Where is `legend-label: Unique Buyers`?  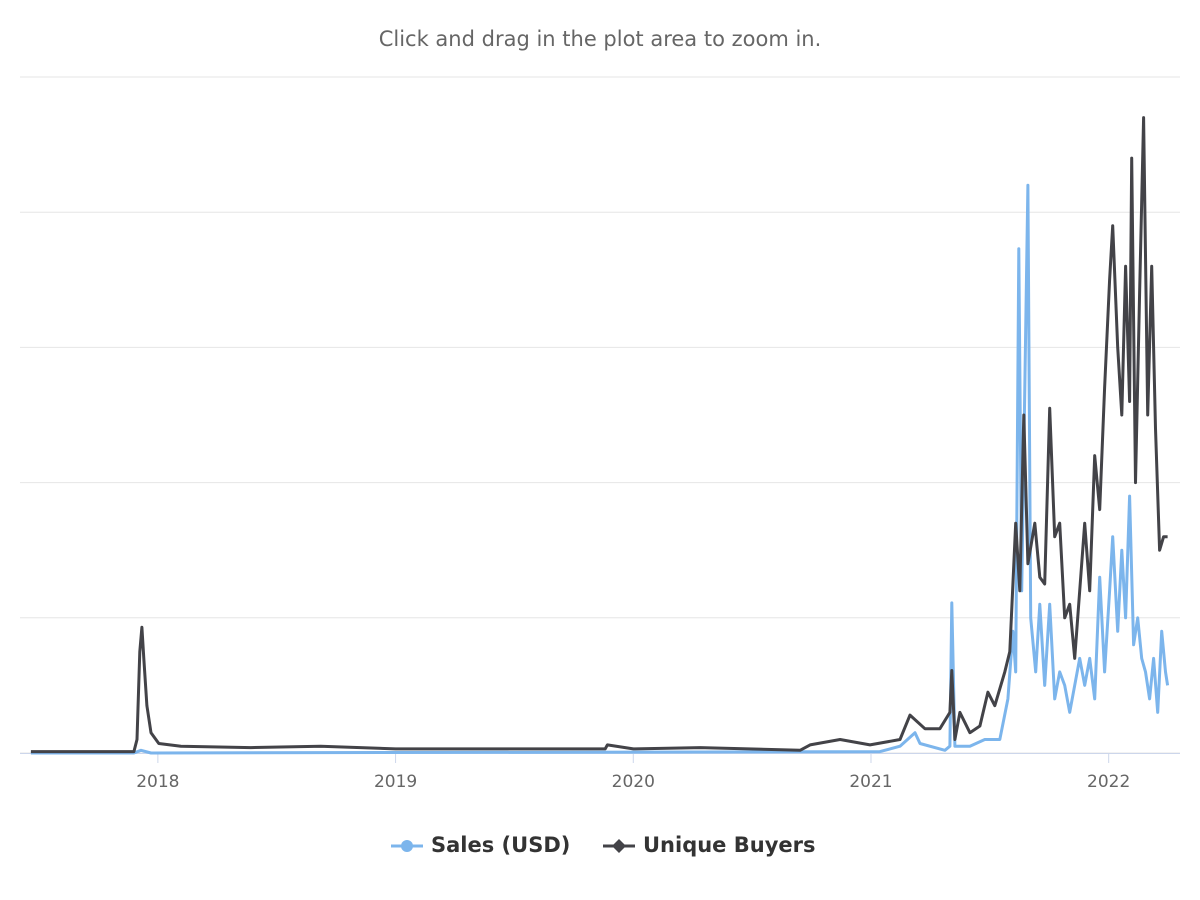 legend-label: Unique Buyers is located at coordinates (729, 845).